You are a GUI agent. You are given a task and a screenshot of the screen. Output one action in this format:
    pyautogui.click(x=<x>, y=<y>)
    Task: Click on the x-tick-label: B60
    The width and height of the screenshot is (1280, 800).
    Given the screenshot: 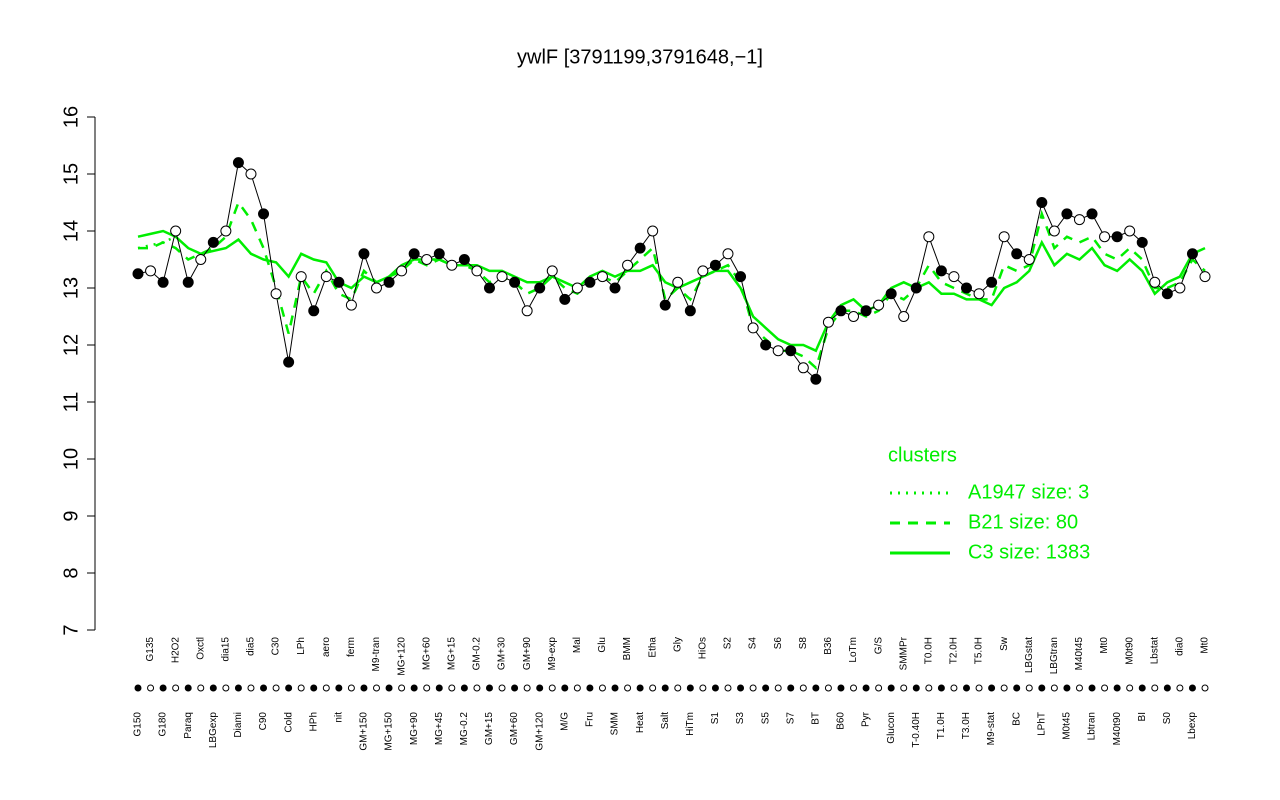 What is the action you would take?
    pyautogui.click(x=841, y=721)
    